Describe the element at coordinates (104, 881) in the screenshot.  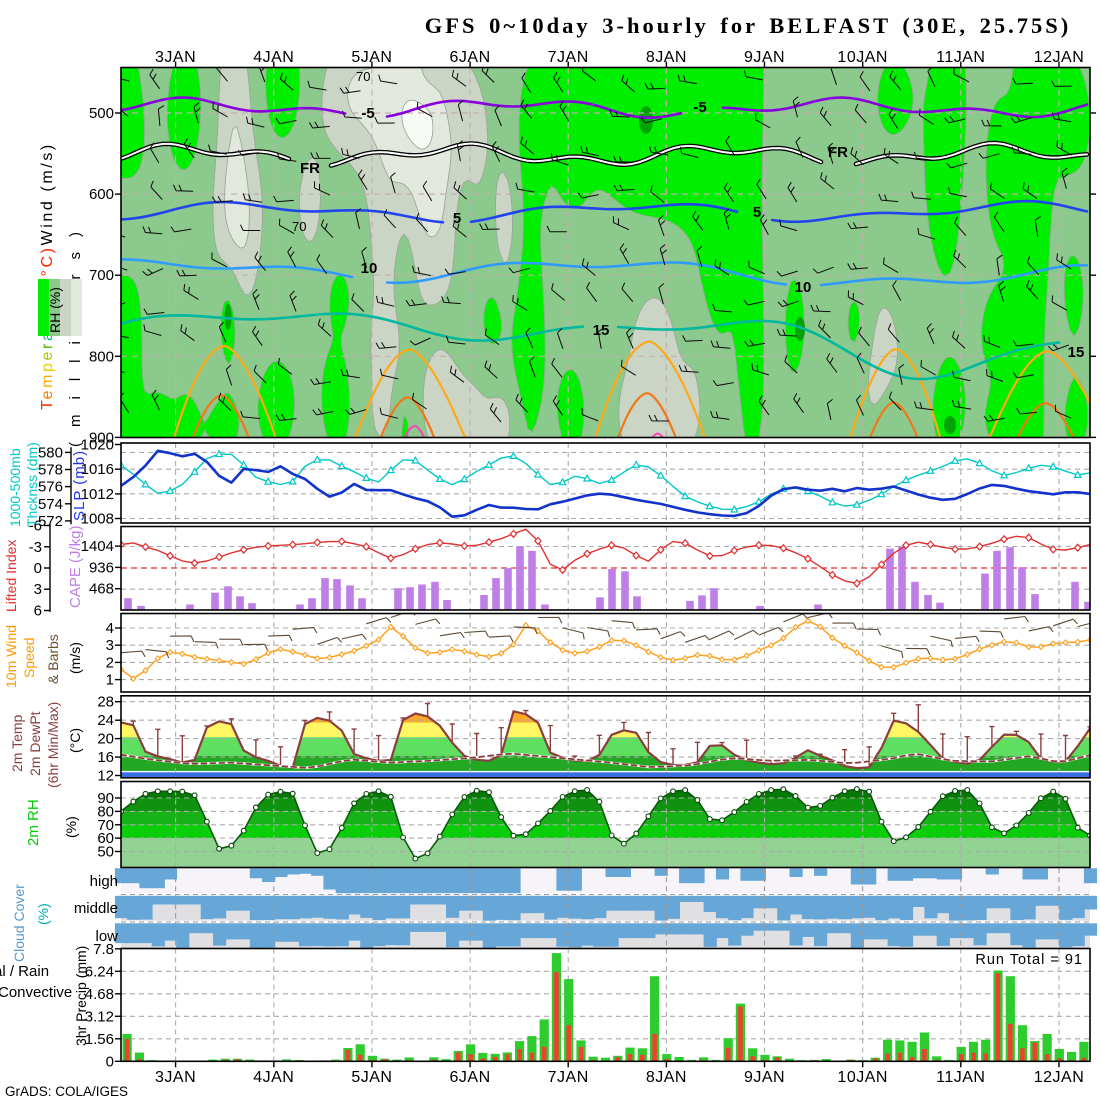
I see `svg-text: high` at that location.